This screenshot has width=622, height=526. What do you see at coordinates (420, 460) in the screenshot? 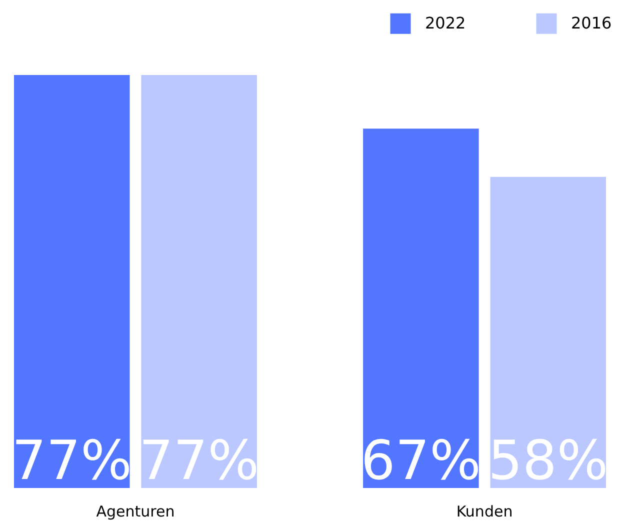
I see `data-label: 67%` at bounding box center [420, 460].